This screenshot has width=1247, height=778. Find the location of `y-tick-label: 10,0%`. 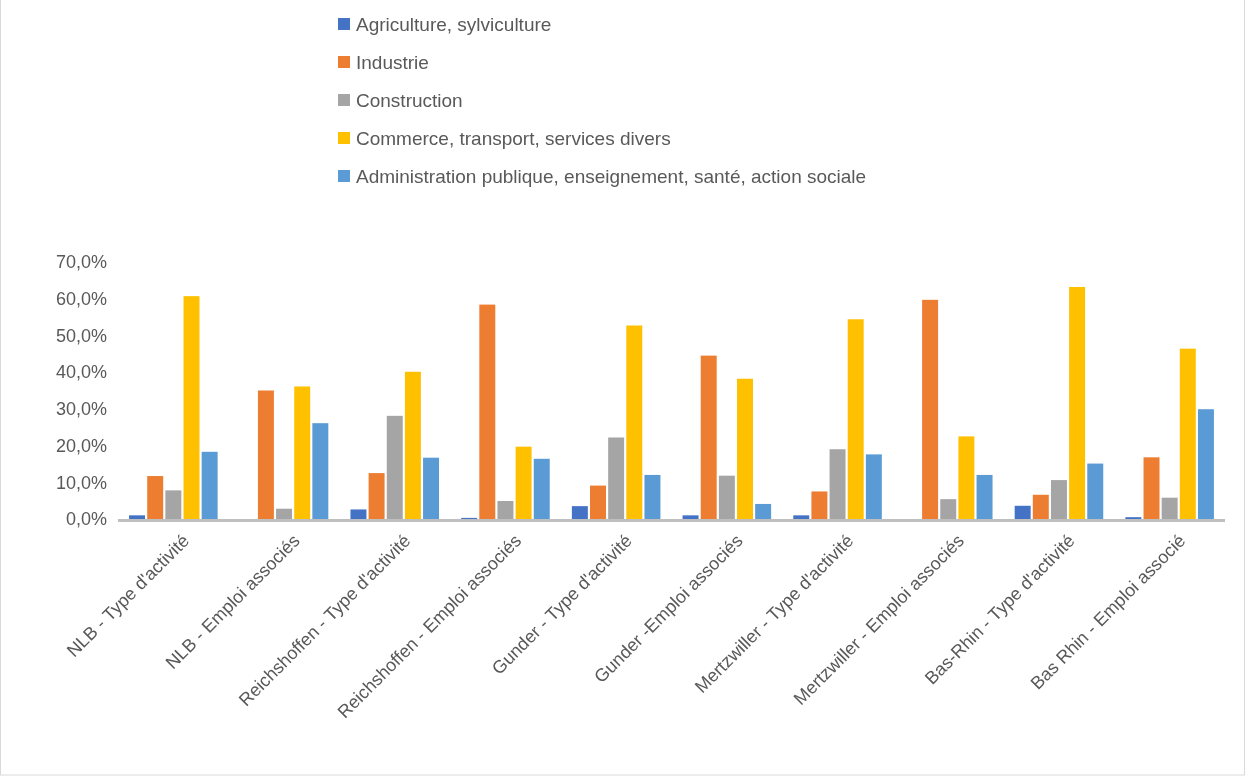

y-tick-label: 10,0% is located at coordinates (81, 482).